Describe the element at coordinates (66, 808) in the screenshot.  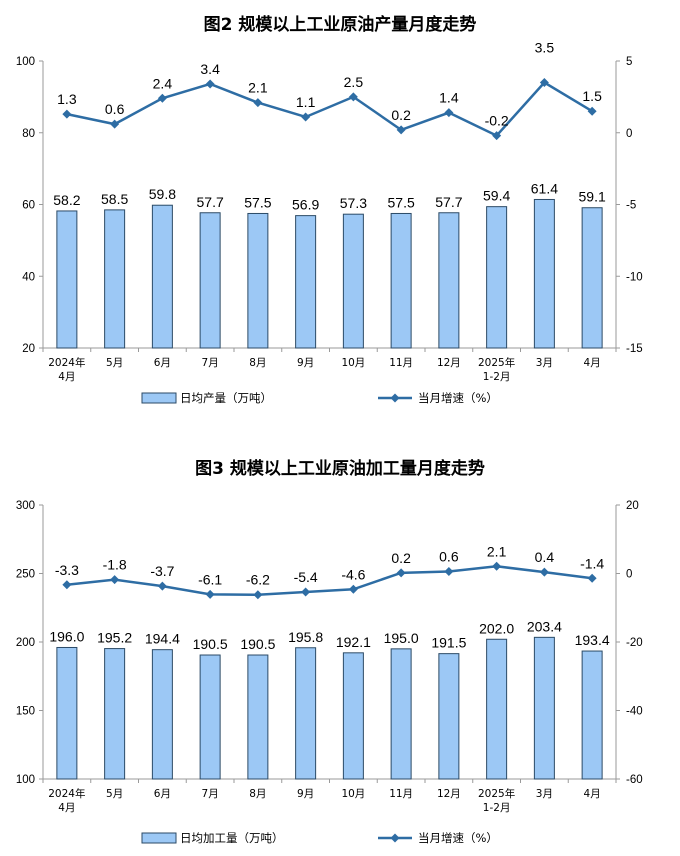
I see `chart3-category-label: 4月` at that location.